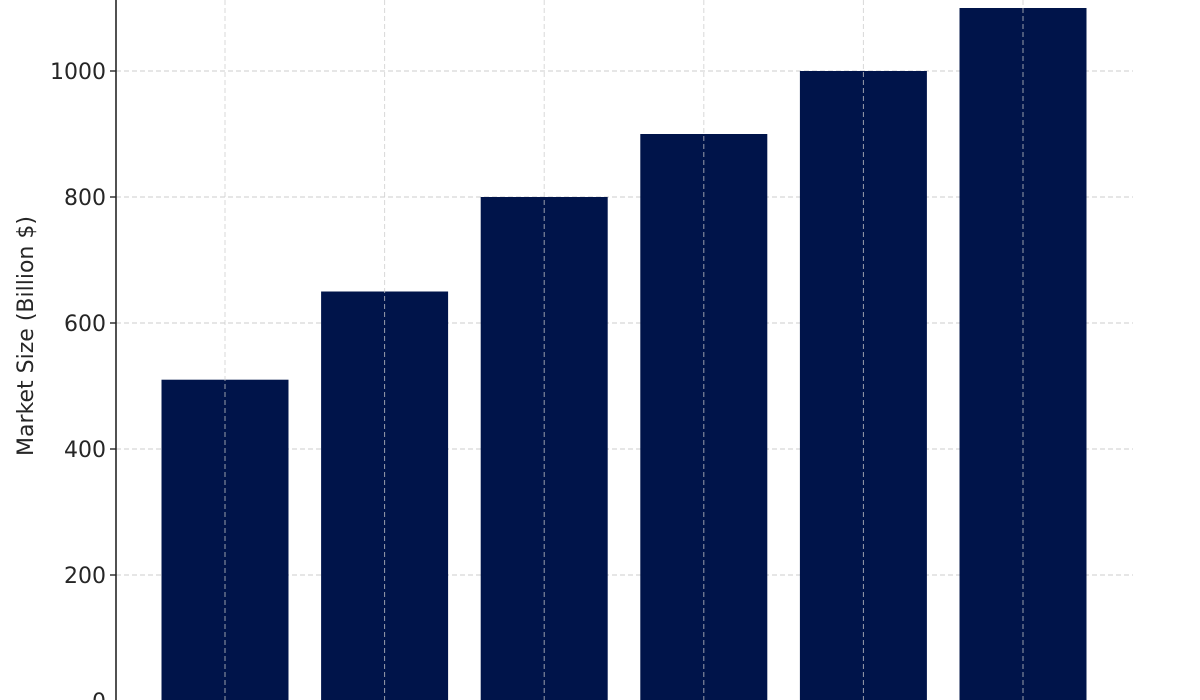 This screenshot has height=700, width=1200. I want to click on y-tick-label: 0, so click(99, 695).